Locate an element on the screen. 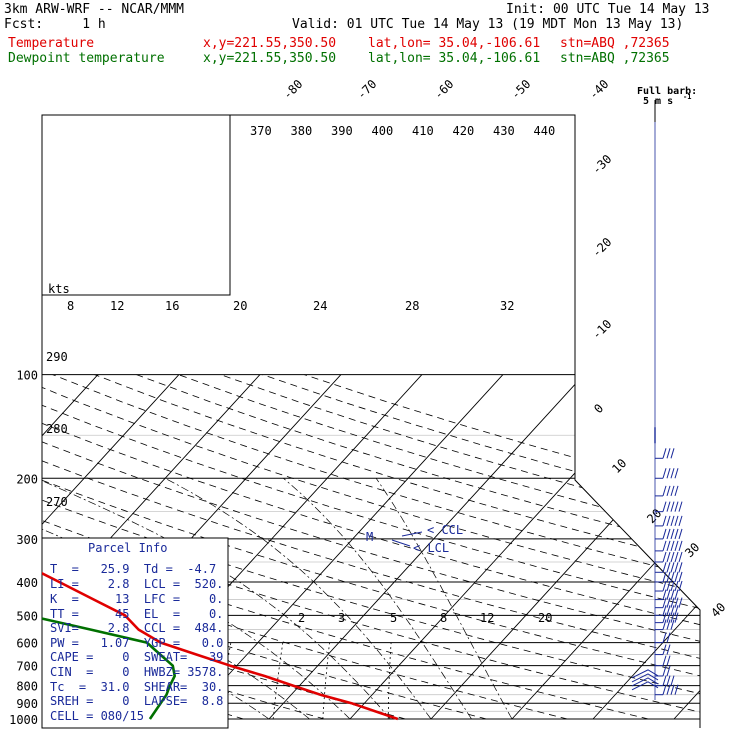 The width and height of the screenshot is (740, 740). dewpoint-latlon: lat,lon= 35.04,-106.61 is located at coordinates (454, 58).